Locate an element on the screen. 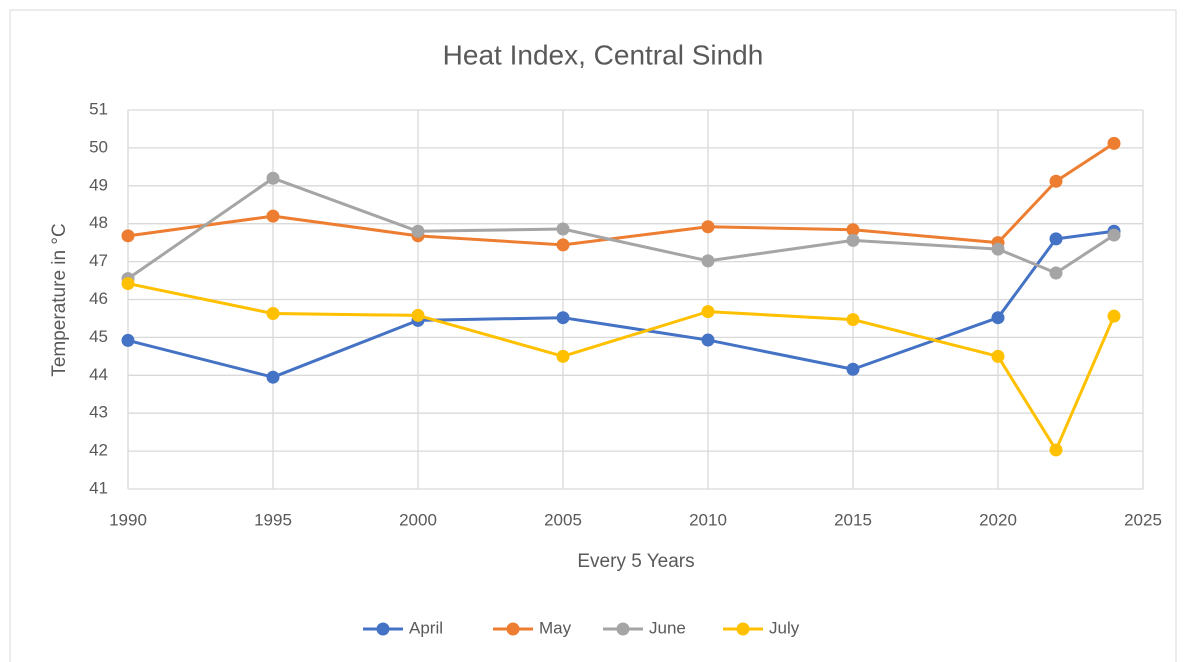  y-tick-label: 41 is located at coordinates (98, 487).